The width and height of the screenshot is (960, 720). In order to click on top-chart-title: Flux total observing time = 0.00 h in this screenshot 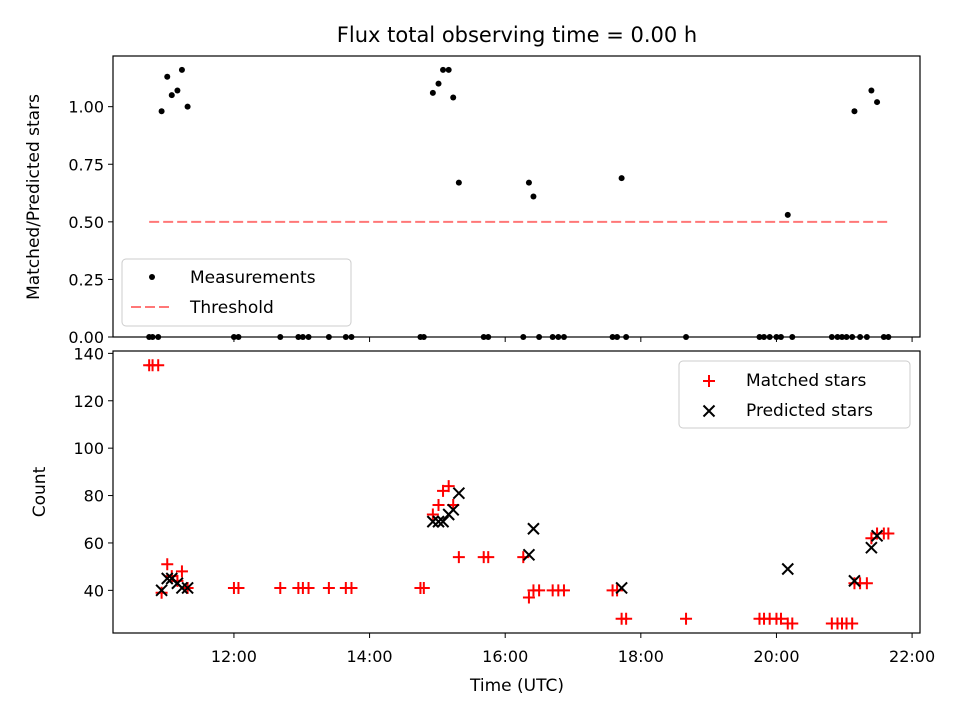, I will do `click(517, 35)`.